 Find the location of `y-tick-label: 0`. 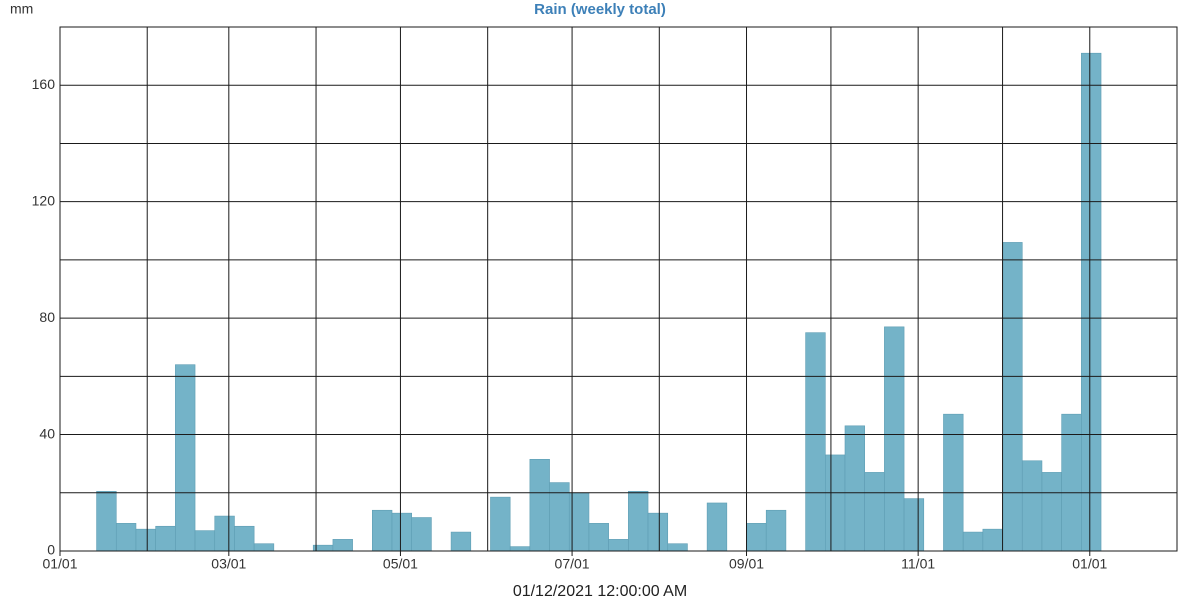

y-tick-label: 0 is located at coordinates (51, 550).